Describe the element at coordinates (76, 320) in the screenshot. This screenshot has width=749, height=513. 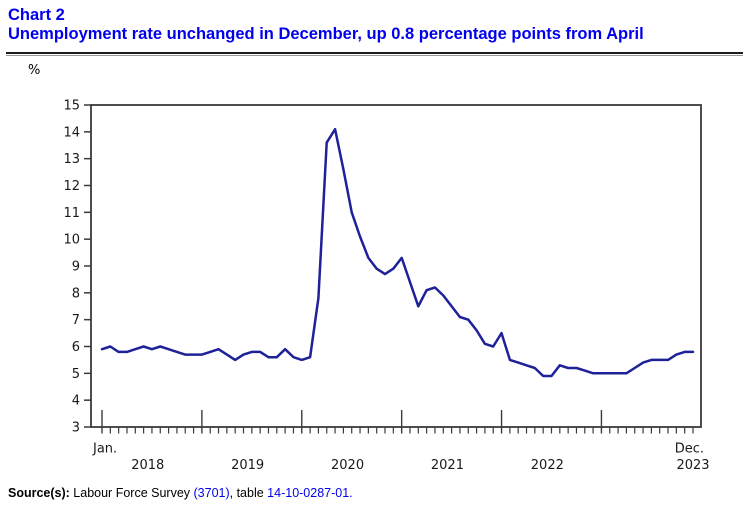
I see `y-axis-tick-label: 7` at that location.